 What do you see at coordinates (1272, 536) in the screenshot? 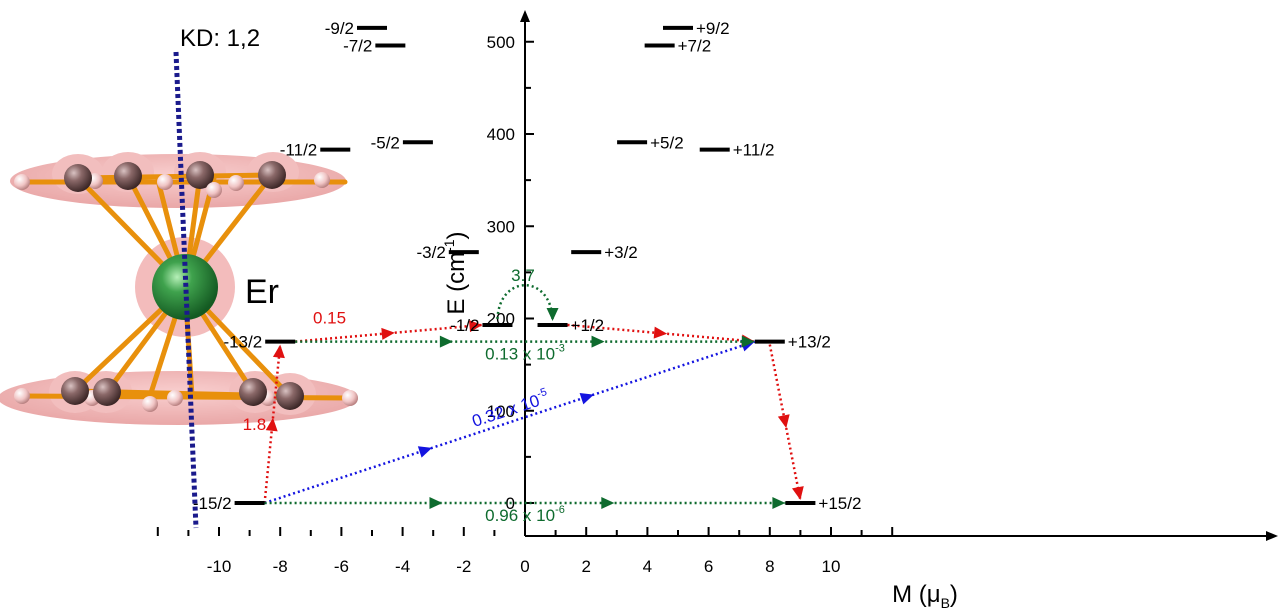
I see `x-axis-arrow` at bounding box center [1272, 536].